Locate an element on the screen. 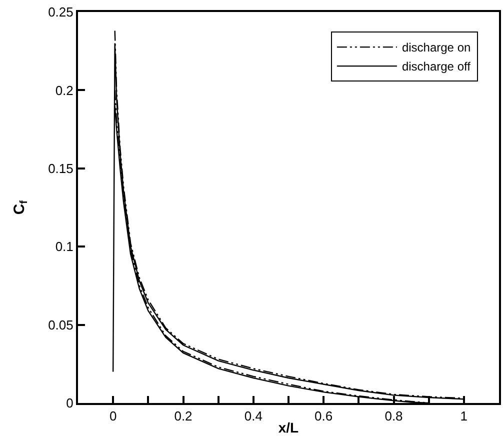 This screenshot has width=503, height=445. y-tick-label: 0.05 is located at coordinates (61, 324).